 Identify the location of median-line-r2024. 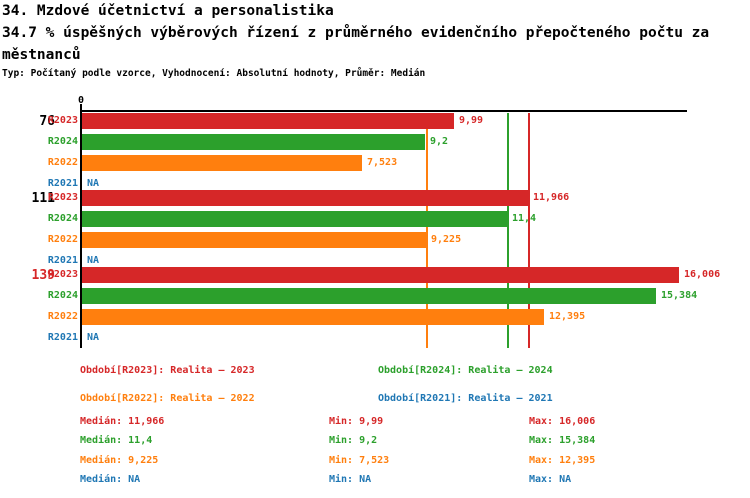
(508, 230).